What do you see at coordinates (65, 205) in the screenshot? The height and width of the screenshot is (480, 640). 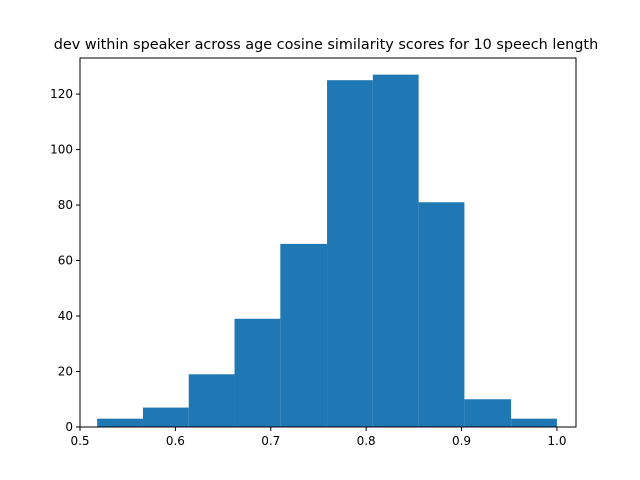 I see `y-tick-label: 80` at bounding box center [65, 205].